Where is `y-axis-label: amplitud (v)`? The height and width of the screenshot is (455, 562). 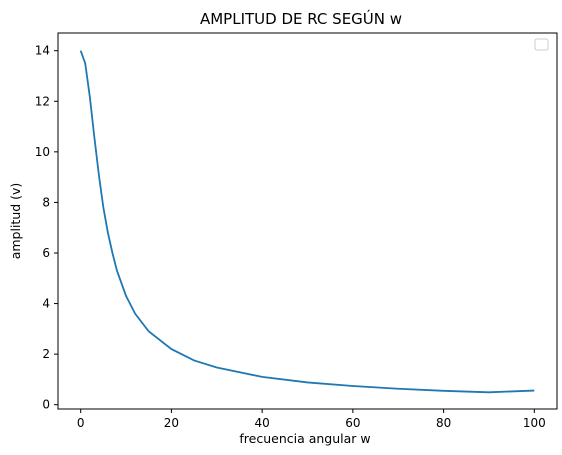 y-axis-label: amplitud (v) is located at coordinates (15, 221).